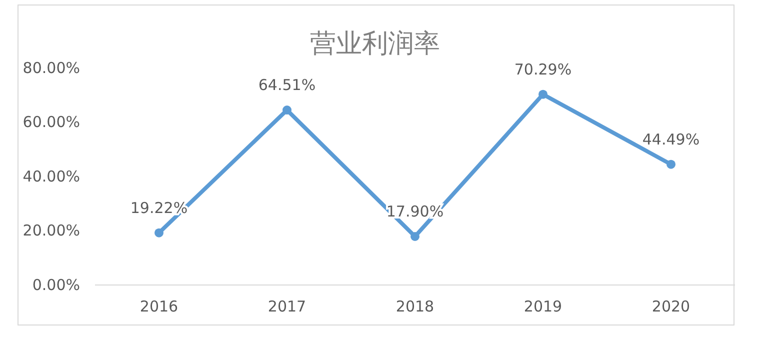 The width and height of the screenshot is (774, 347). What do you see at coordinates (287, 307) in the screenshot?
I see `x-tick-label: 2017` at bounding box center [287, 307].